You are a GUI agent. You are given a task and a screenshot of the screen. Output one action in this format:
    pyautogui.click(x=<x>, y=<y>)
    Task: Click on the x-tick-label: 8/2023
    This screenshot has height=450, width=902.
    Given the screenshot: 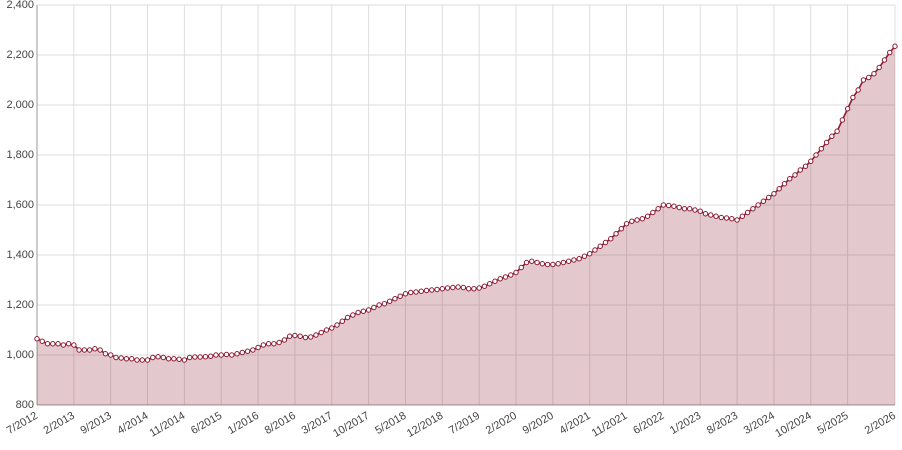 What is the action you would take?
    pyautogui.click(x=722, y=423)
    